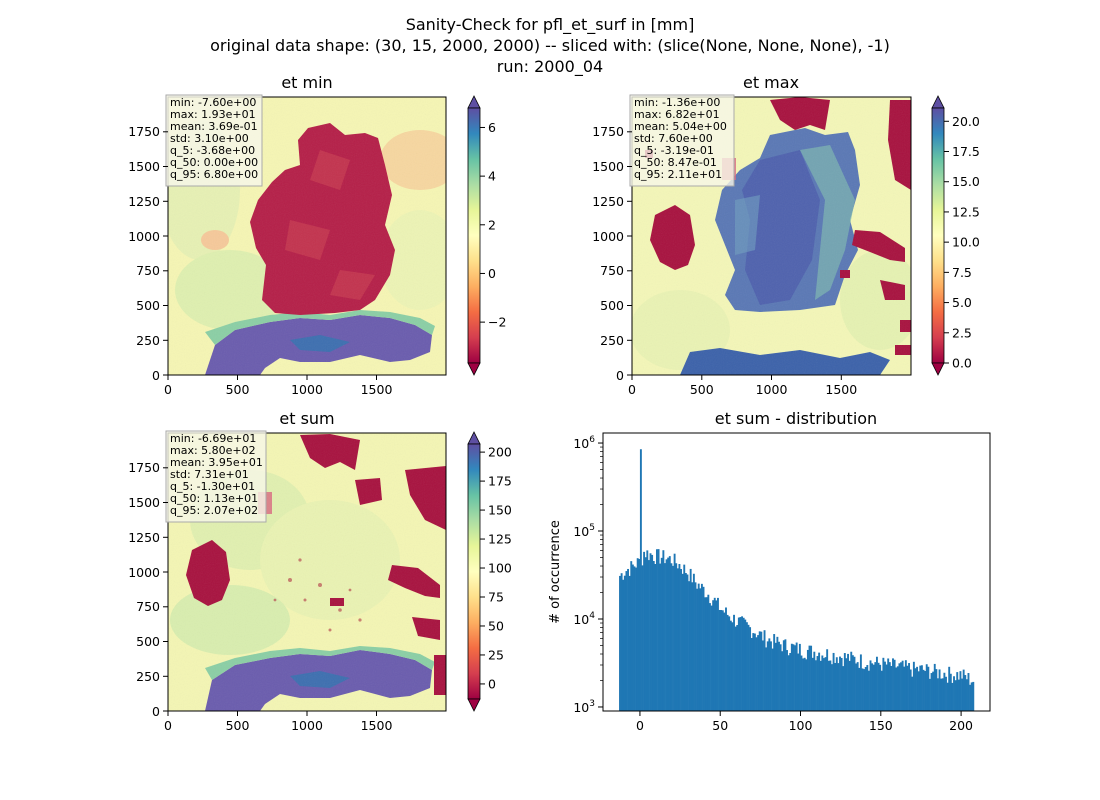 The image size is (1100, 800). Describe the element at coordinates (680, 126) in the screenshot. I see `stat-mean: mean: 5.04e+00` at that location.